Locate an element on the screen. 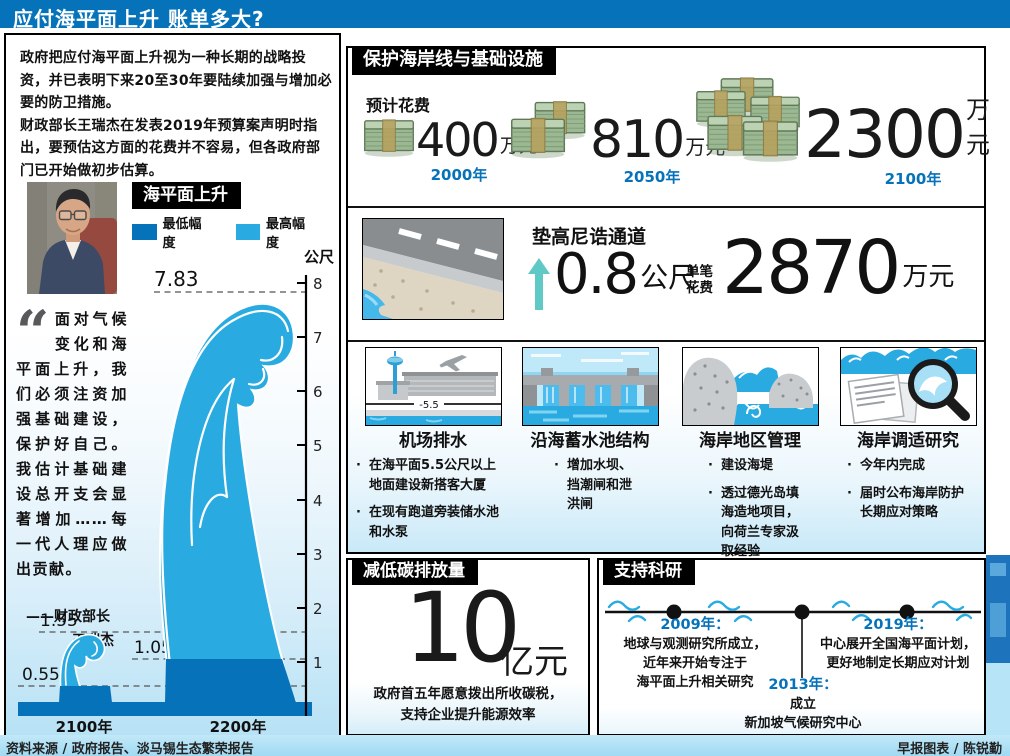 The height and width of the screenshot is (756, 1010). x-label-2100: 2100年 is located at coordinates (84, 727).